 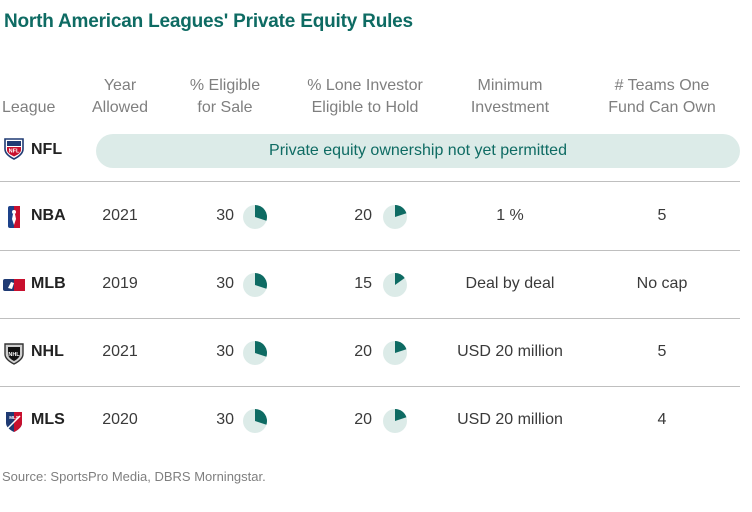 I want to click on year-allowed-cell: 2020, so click(x=120, y=419).